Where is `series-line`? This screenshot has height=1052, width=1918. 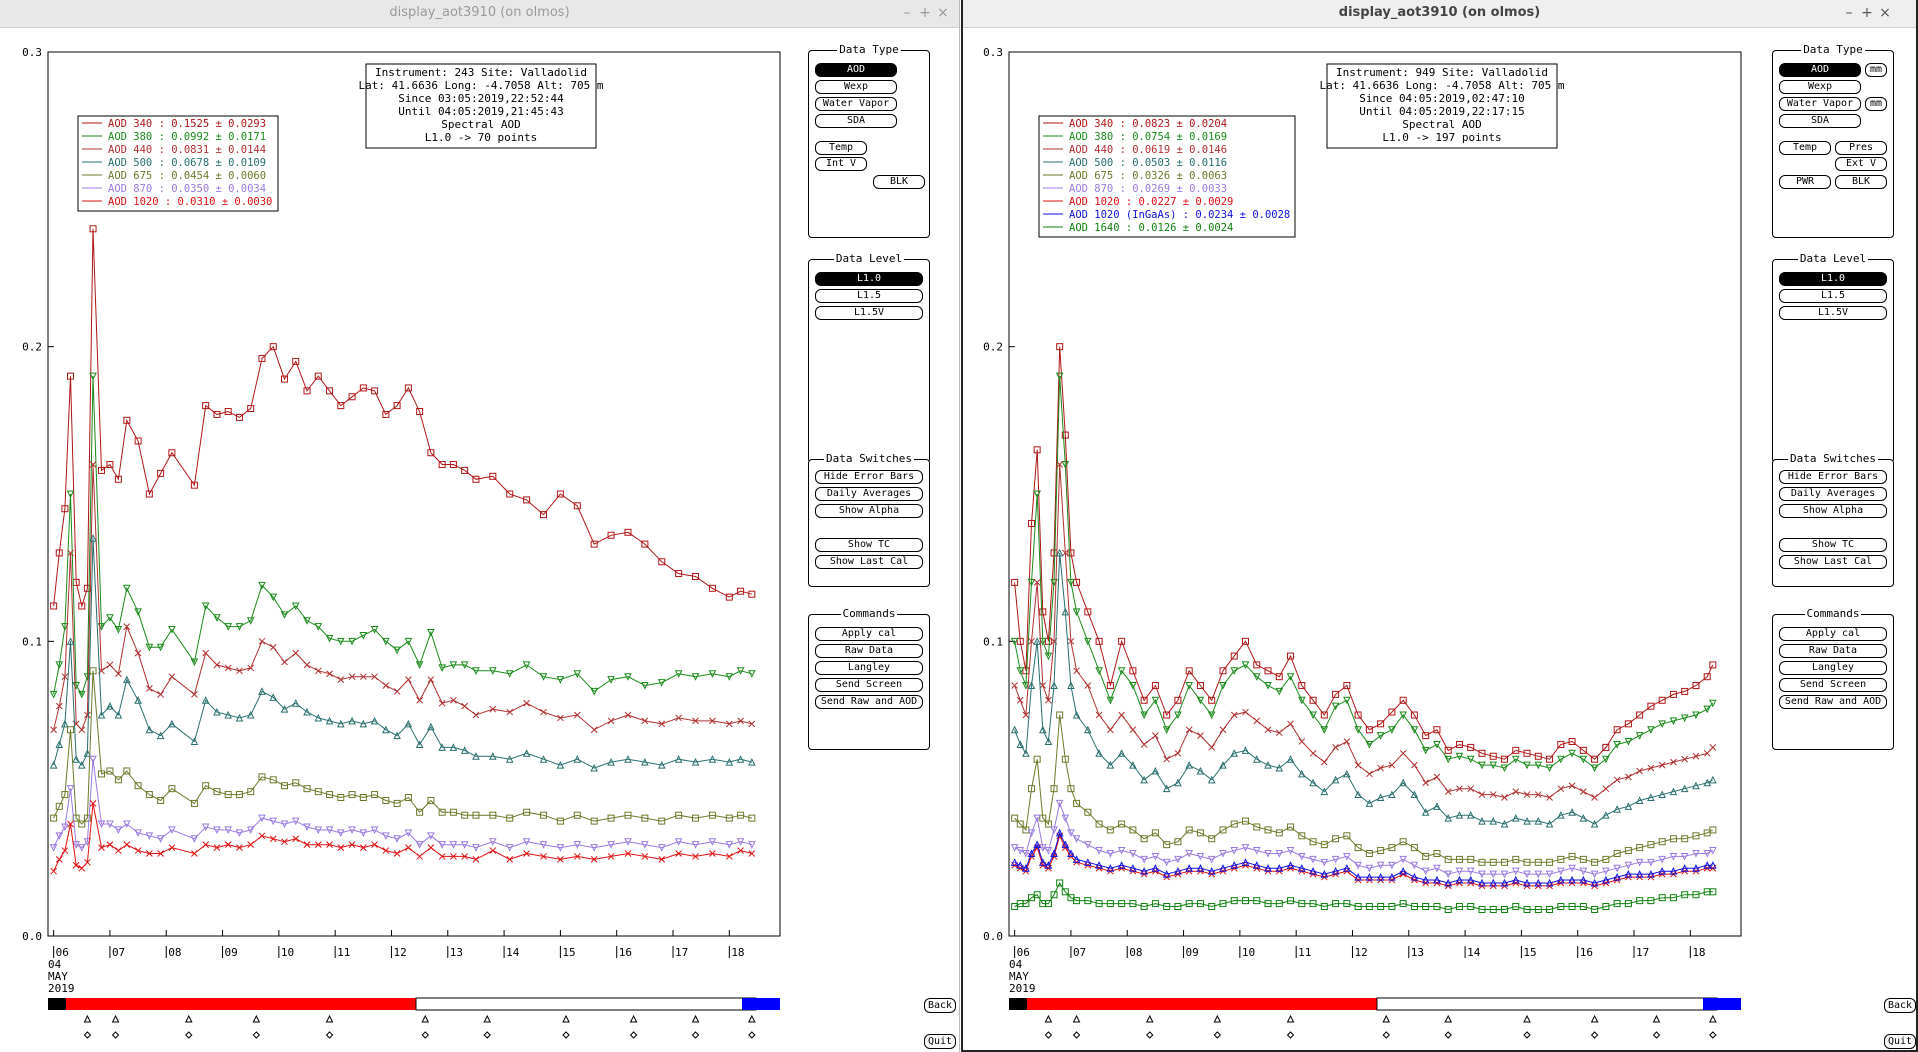 series-line is located at coordinates (1364, 572).